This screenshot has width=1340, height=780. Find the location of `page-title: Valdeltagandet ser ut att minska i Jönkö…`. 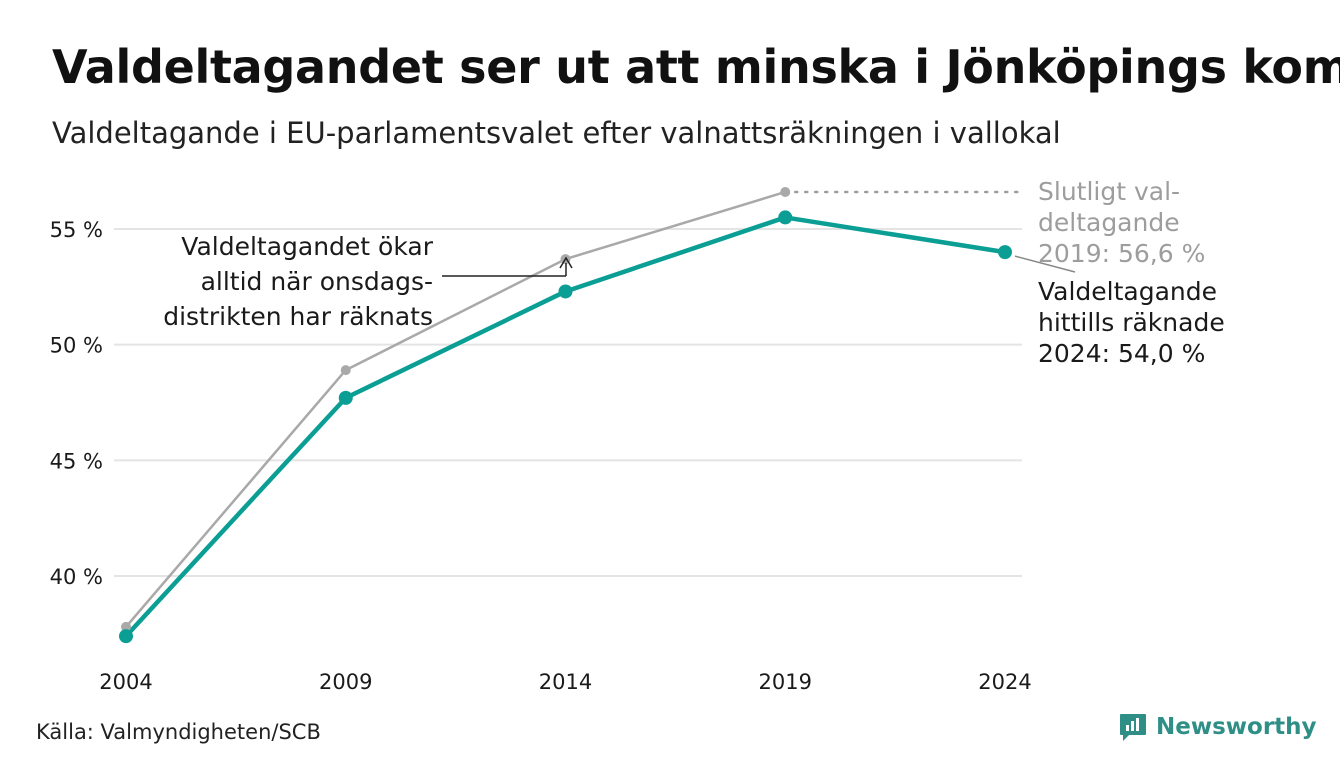

page-title: Valdeltagandet ser ut att minska i Jönkö… is located at coordinates (696, 67).